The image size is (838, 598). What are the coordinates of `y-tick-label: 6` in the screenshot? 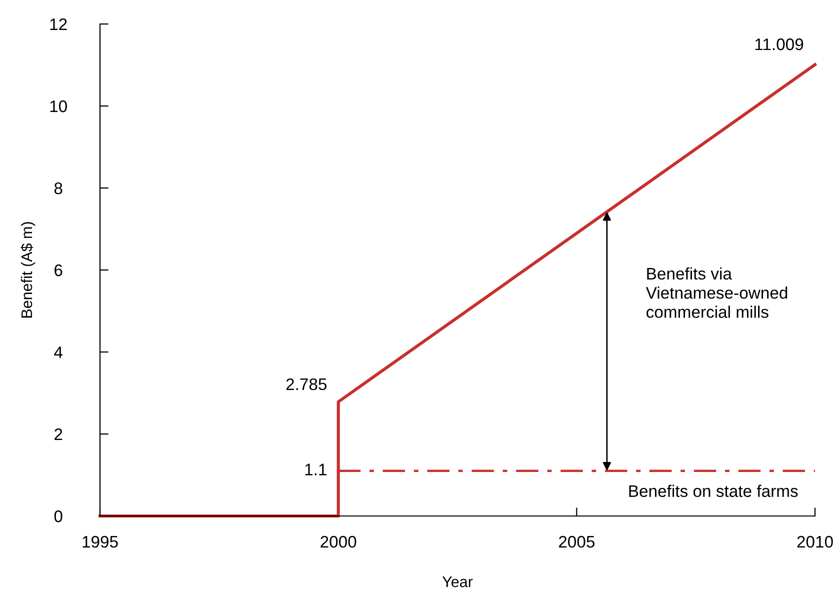 It's located at (58, 270).